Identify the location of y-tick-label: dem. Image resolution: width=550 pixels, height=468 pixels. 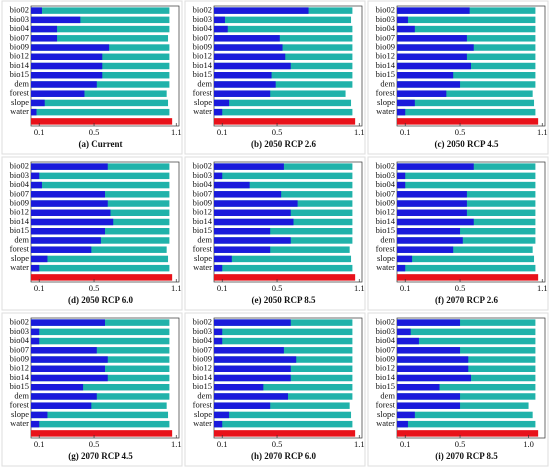
(204, 83).